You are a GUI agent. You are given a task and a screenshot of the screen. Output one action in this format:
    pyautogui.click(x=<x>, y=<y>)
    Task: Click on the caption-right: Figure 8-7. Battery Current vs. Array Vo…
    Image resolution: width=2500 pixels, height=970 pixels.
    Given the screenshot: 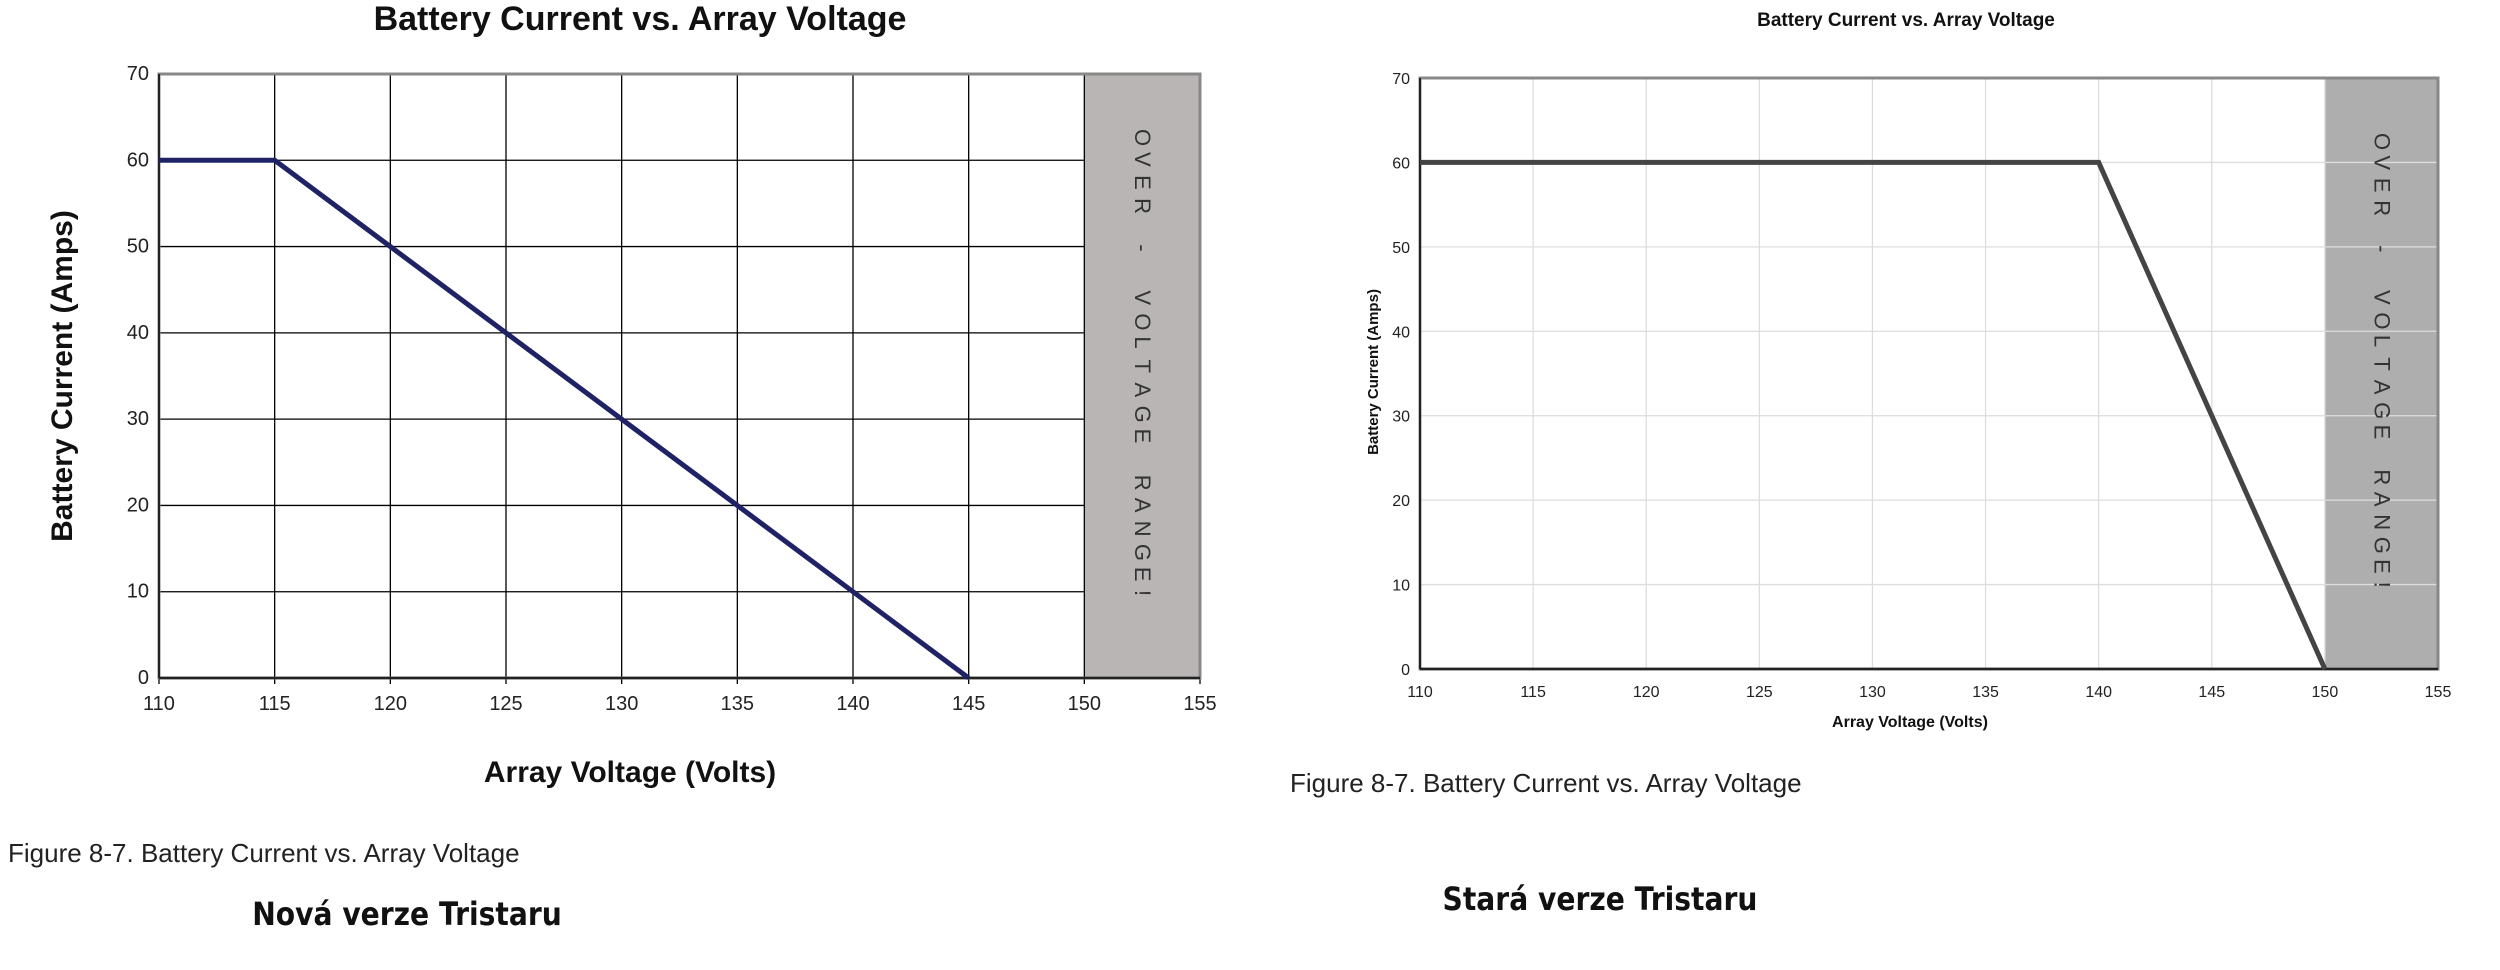 What is the action you would take?
    pyautogui.click(x=1546, y=783)
    